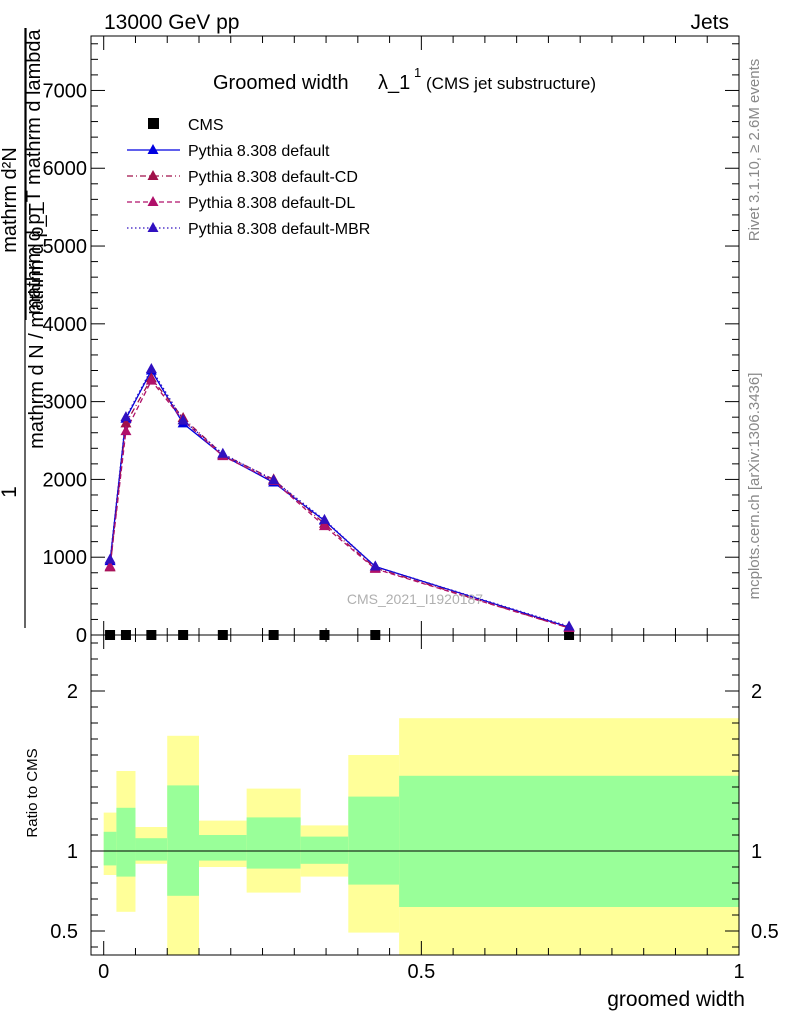 The width and height of the screenshot is (786, 1024). I want to click on x-tick-label: 1, so click(738, 972).